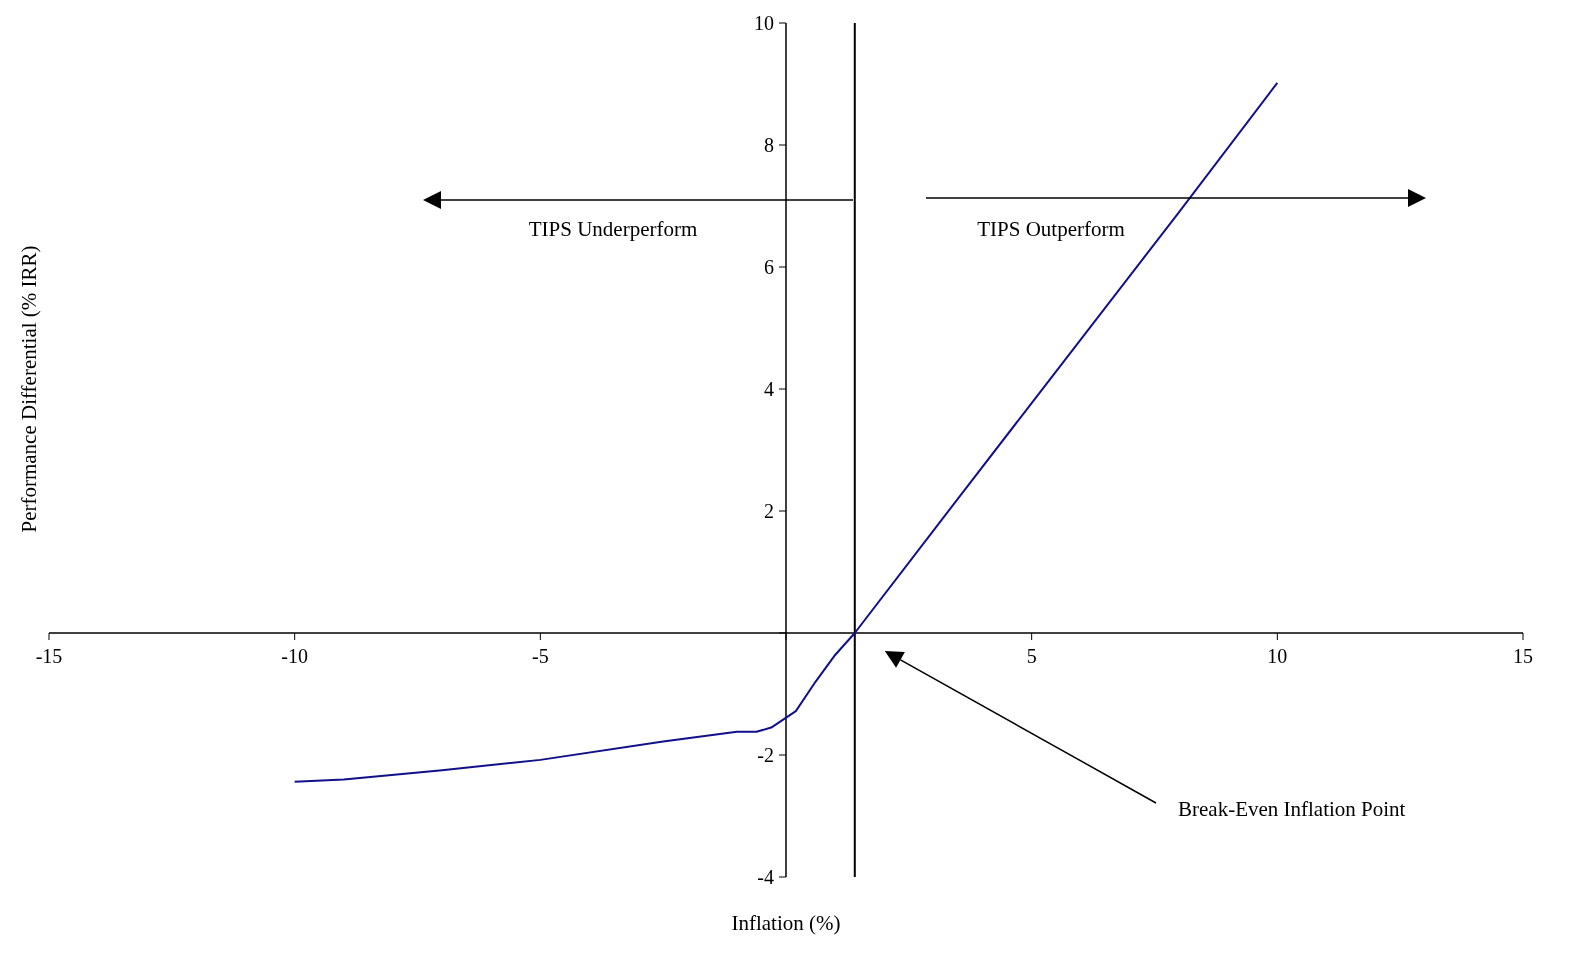  Describe the element at coordinates (1292, 809) in the screenshot. I see `annotation: Break-Even Inflation Point` at that location.